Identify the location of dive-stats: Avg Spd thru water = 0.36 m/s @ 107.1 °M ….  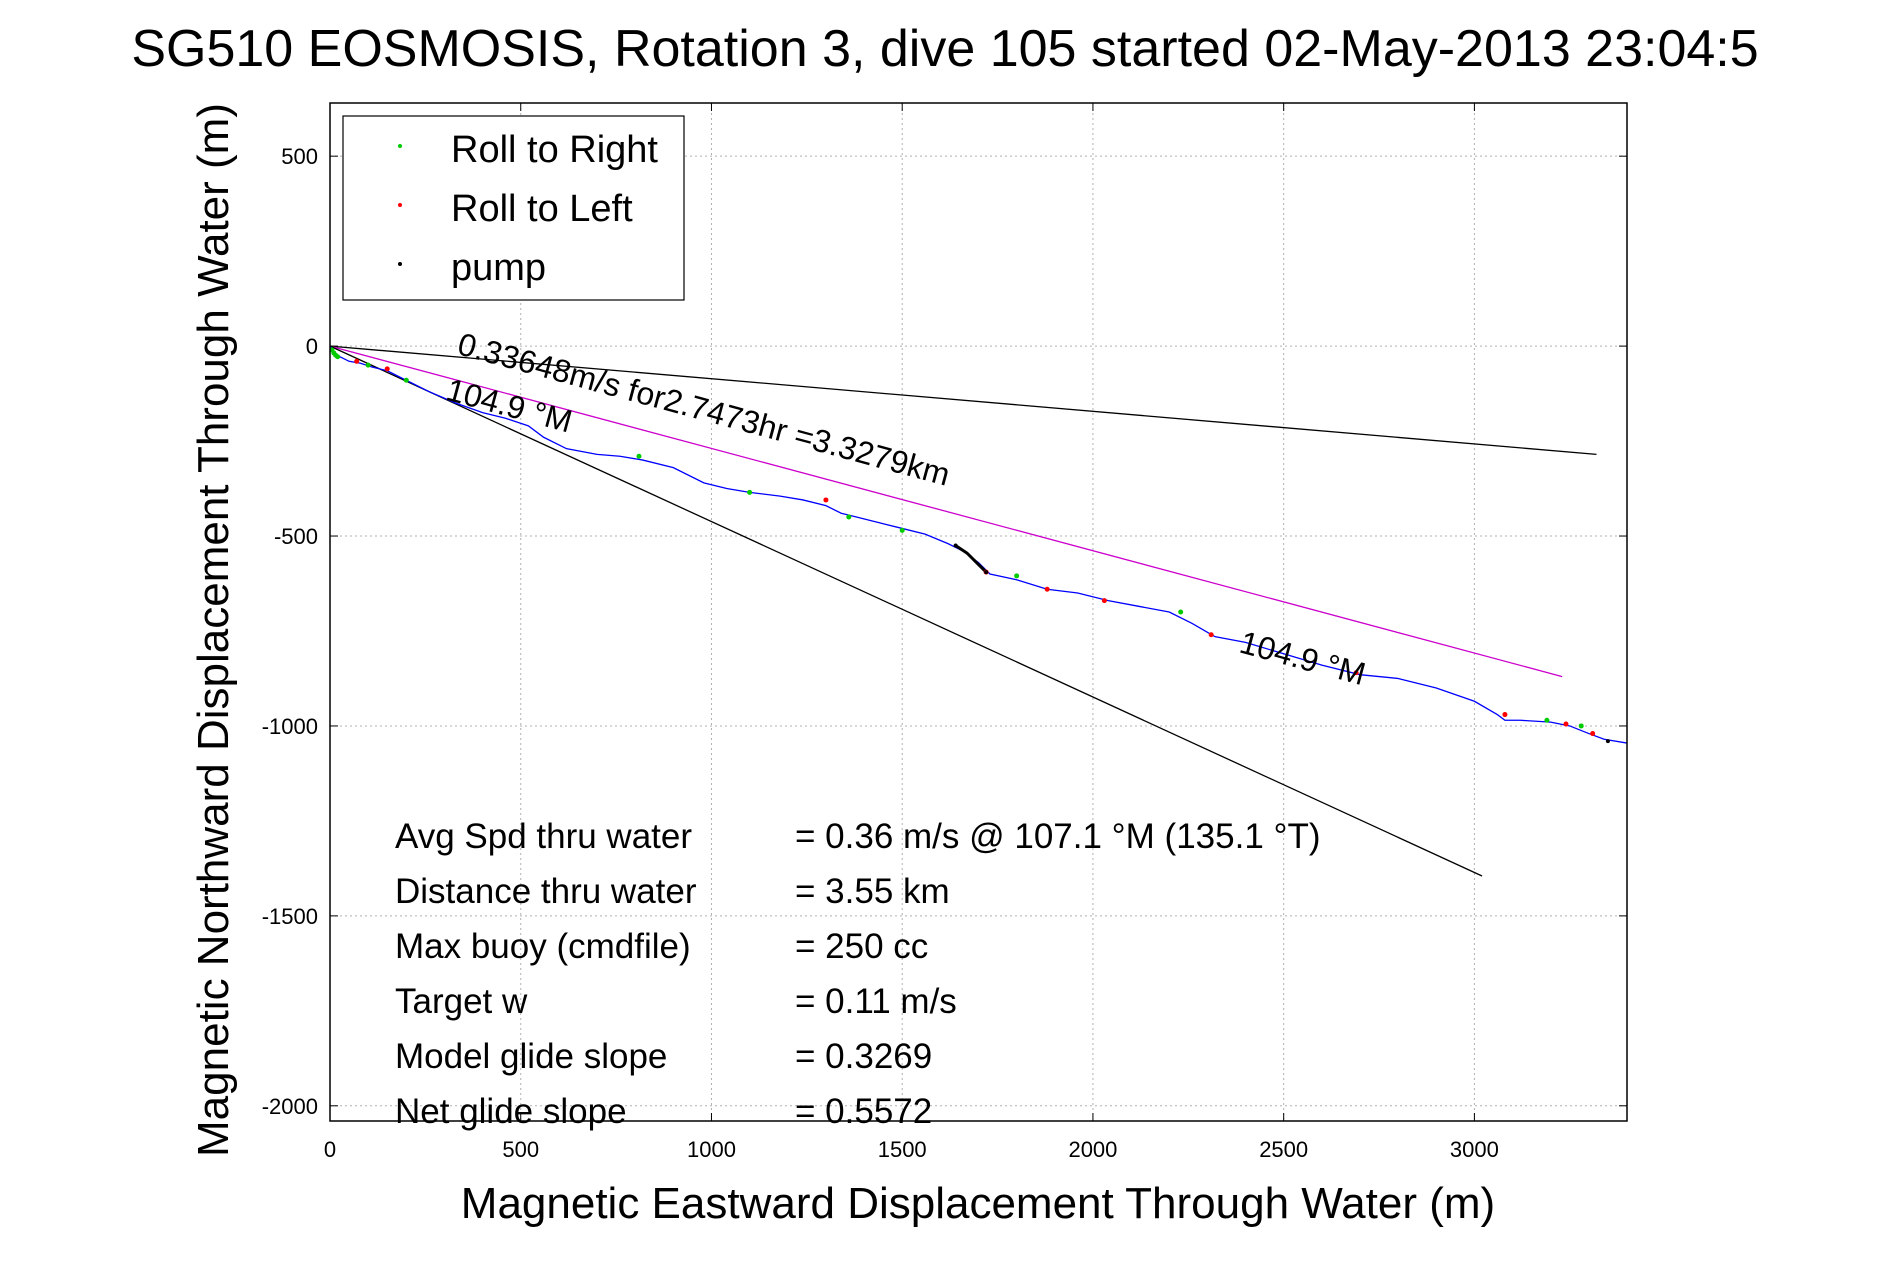
(858, 974).